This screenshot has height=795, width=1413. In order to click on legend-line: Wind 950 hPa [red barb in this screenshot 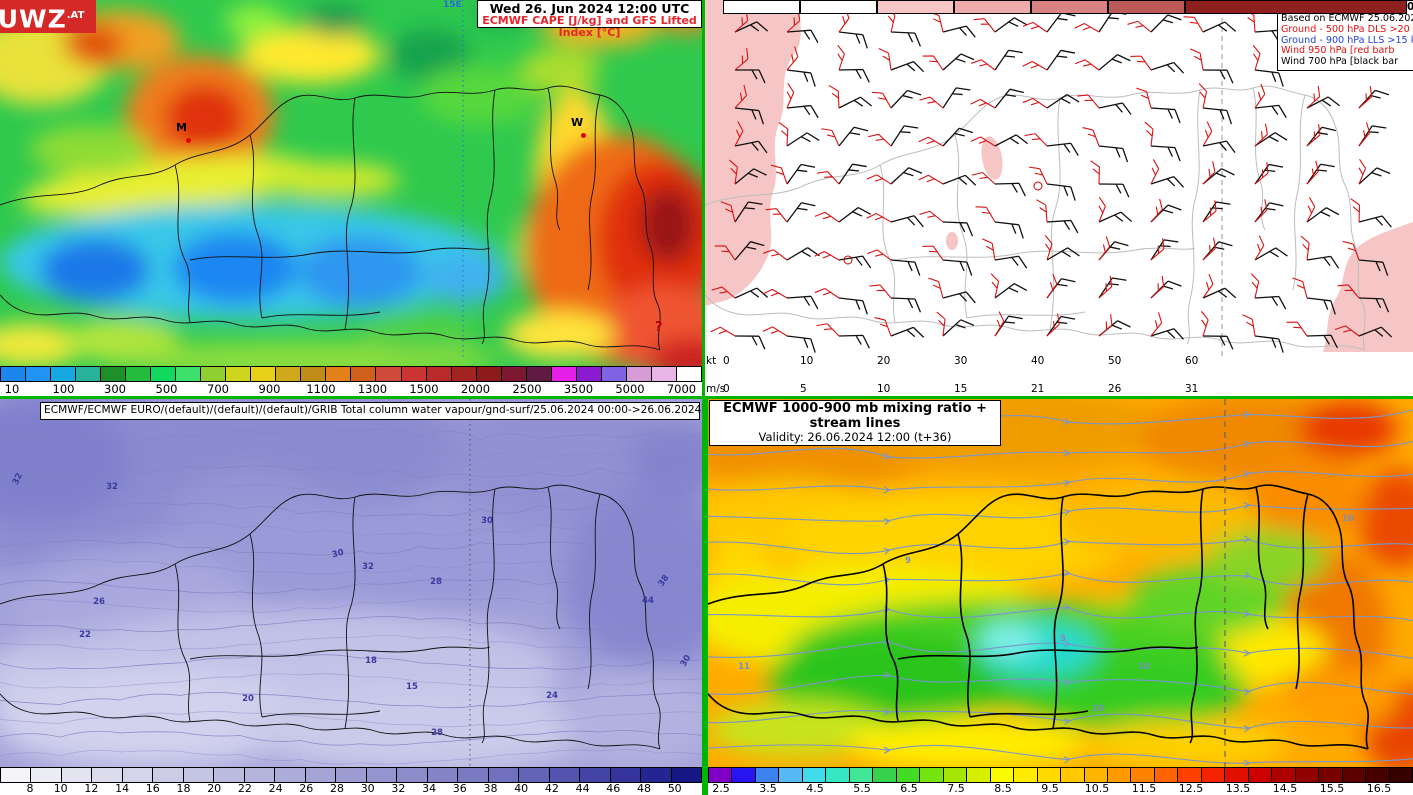, I will do `click(1338, 51)`.